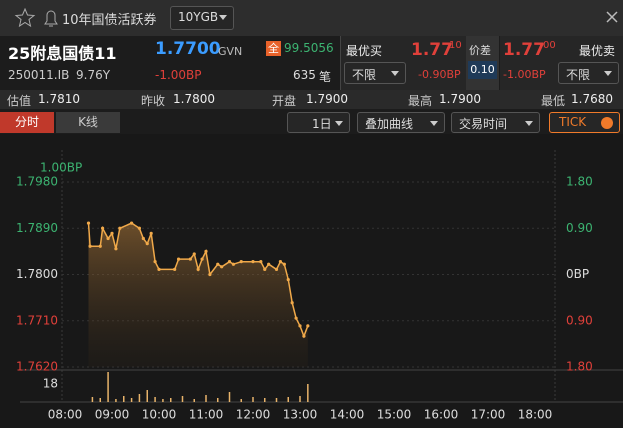 The width and height of the screenshot is (623, 428). What do you see at coordinates (432, 50) in the screenshot?
I see `bid-price: 1.77` at bounding box center [432, 50].